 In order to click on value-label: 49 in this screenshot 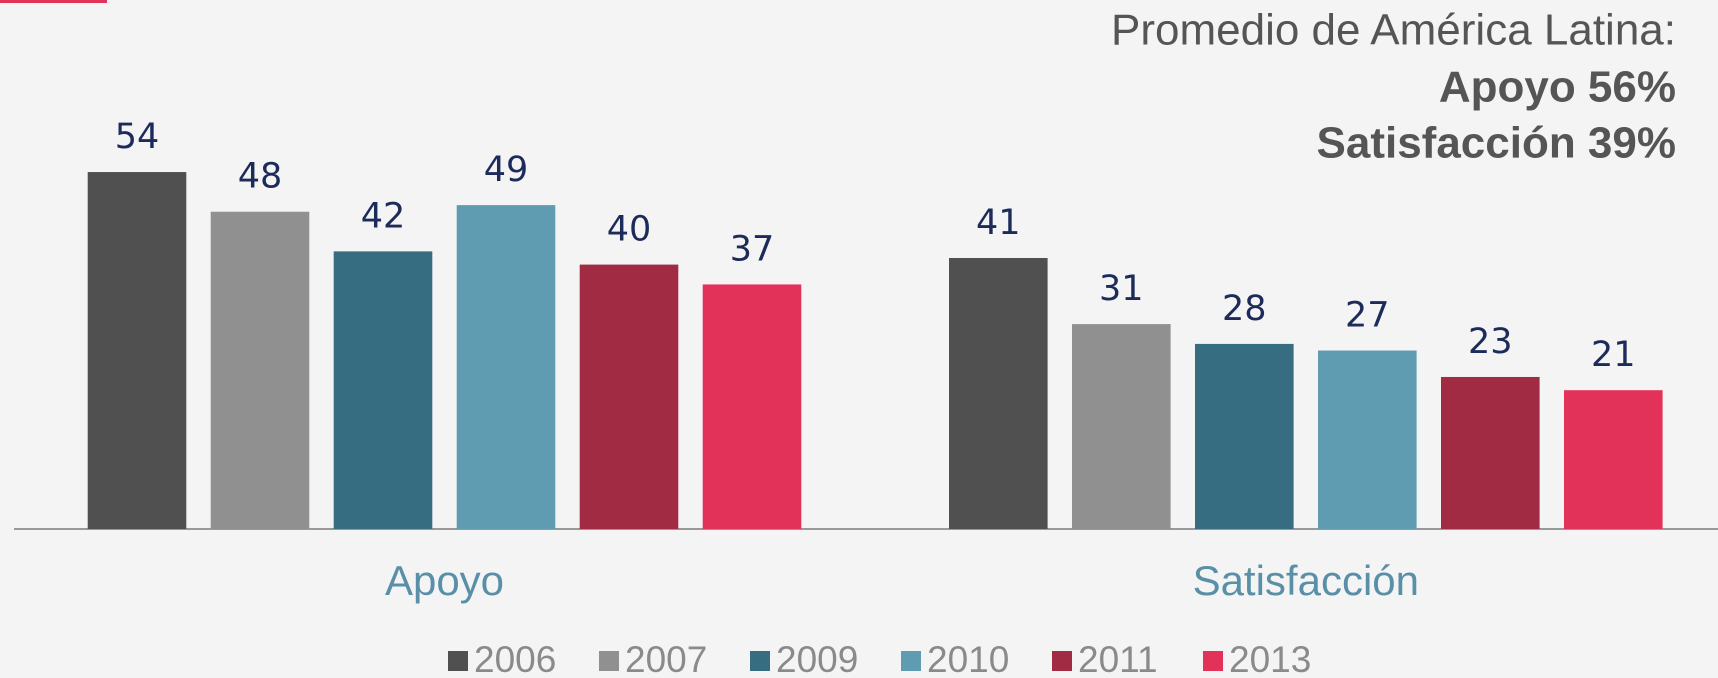, I will do `click(506, 170)`.